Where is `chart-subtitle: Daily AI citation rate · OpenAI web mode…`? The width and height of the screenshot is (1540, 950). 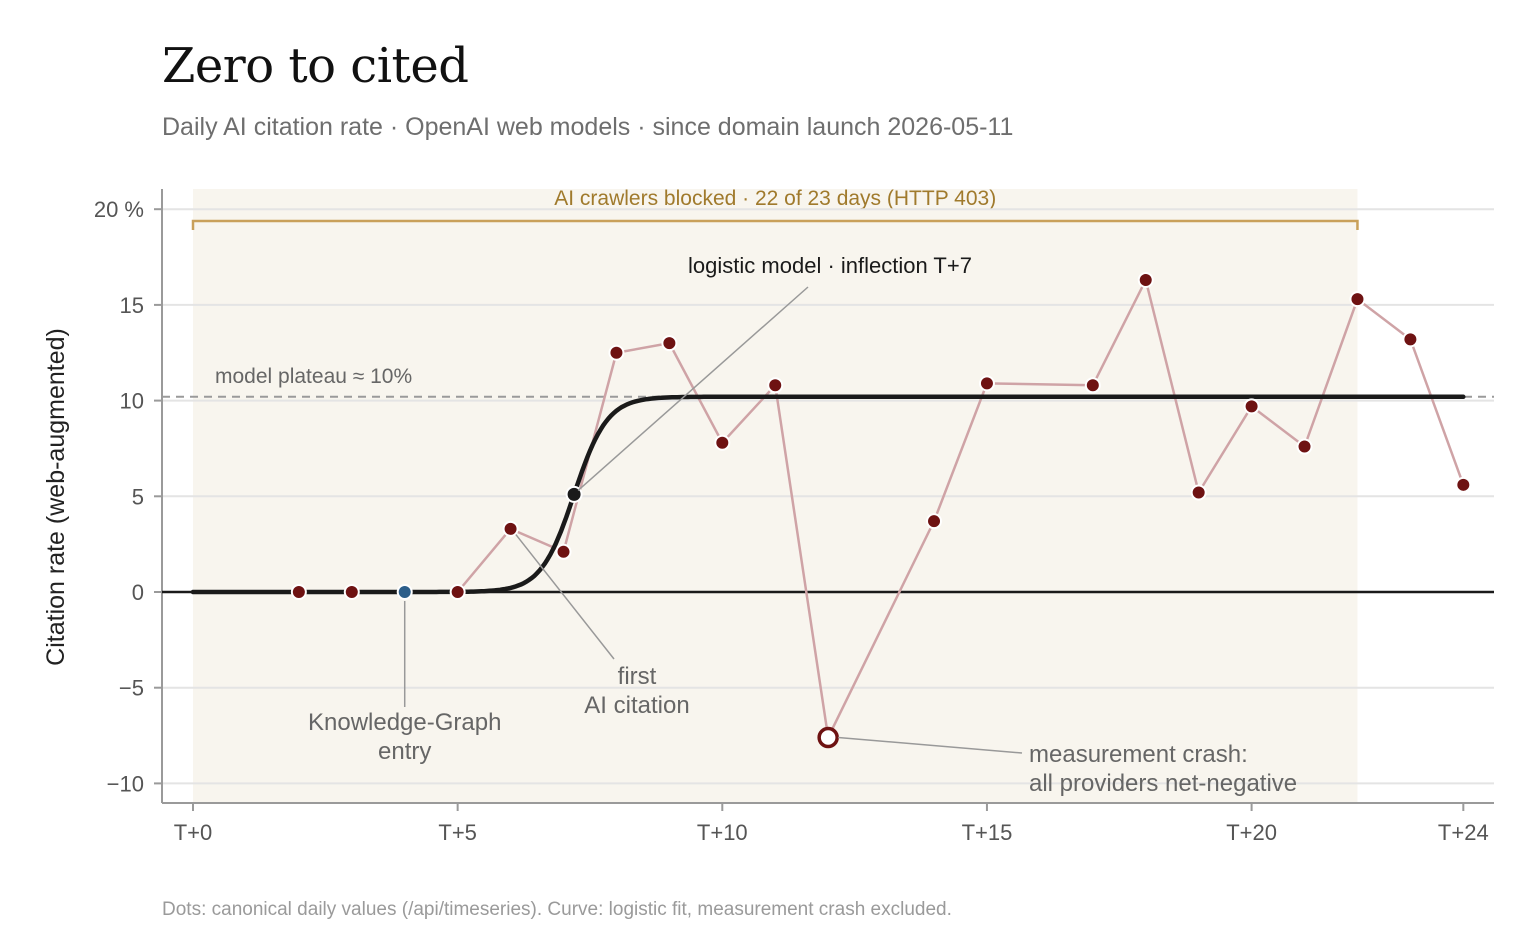 chart-subtitle: Daily AI citation rate · OpenAI web mode… is located at coordinates (588, 127).